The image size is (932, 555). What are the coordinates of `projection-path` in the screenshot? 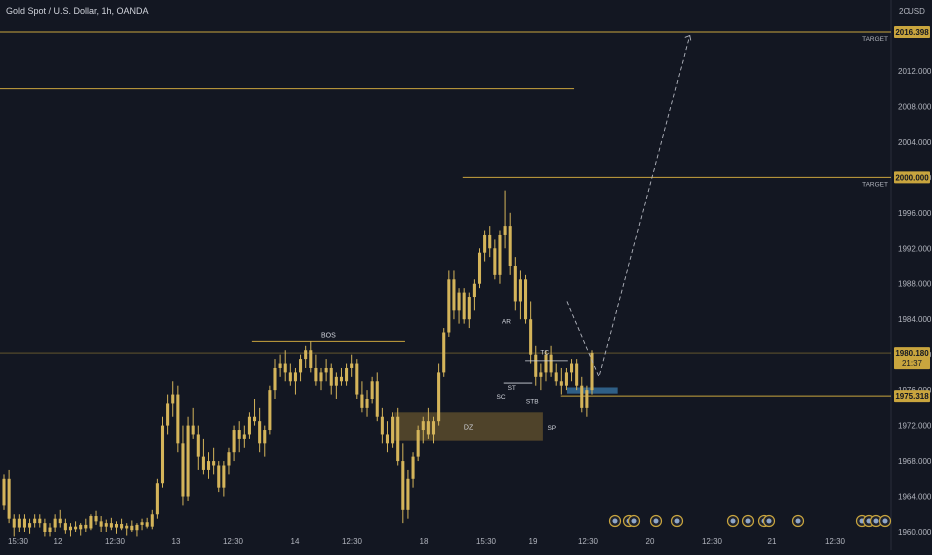 It's located at (628, 207).